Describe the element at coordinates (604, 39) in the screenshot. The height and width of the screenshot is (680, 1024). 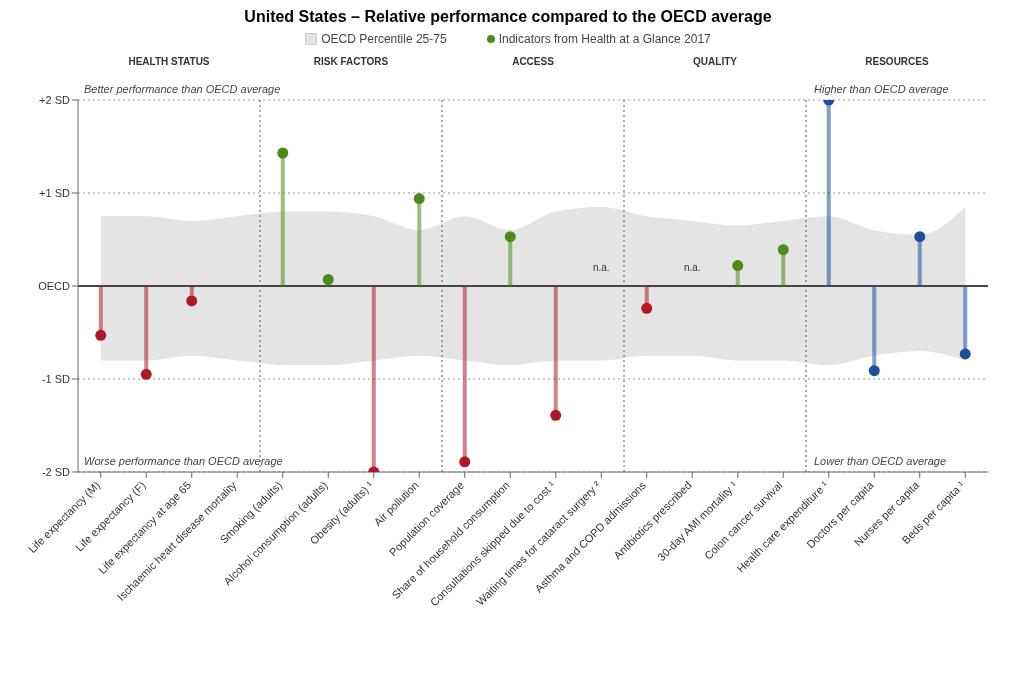
I see `legend-label: Indicators from Health at a Glance 2017` at that location.